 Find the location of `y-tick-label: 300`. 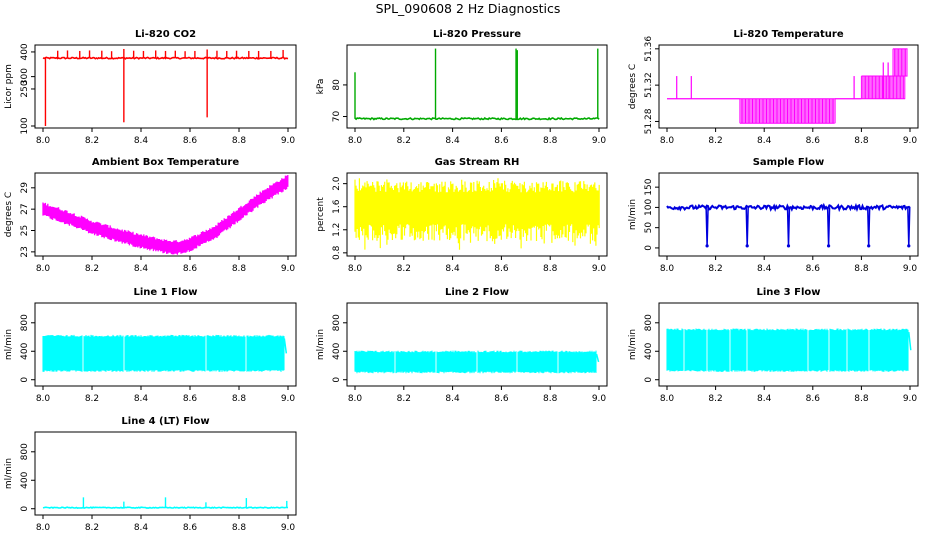

y-tick-label: 300 is located at coordinates (25, 76).